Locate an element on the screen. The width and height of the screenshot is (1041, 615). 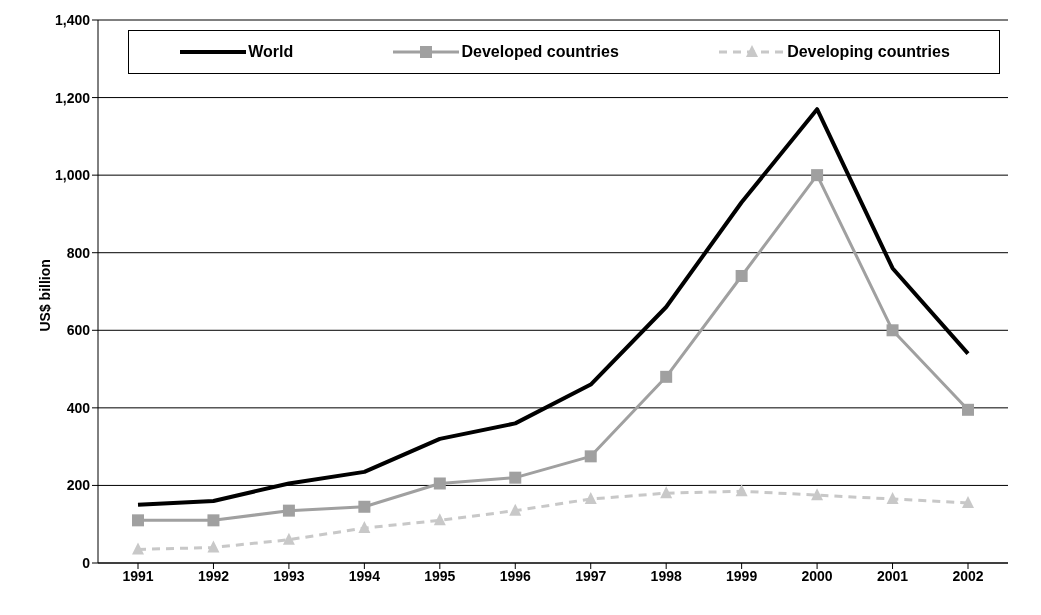
y-tick-label: 0 is located at coordinates (86, 562).